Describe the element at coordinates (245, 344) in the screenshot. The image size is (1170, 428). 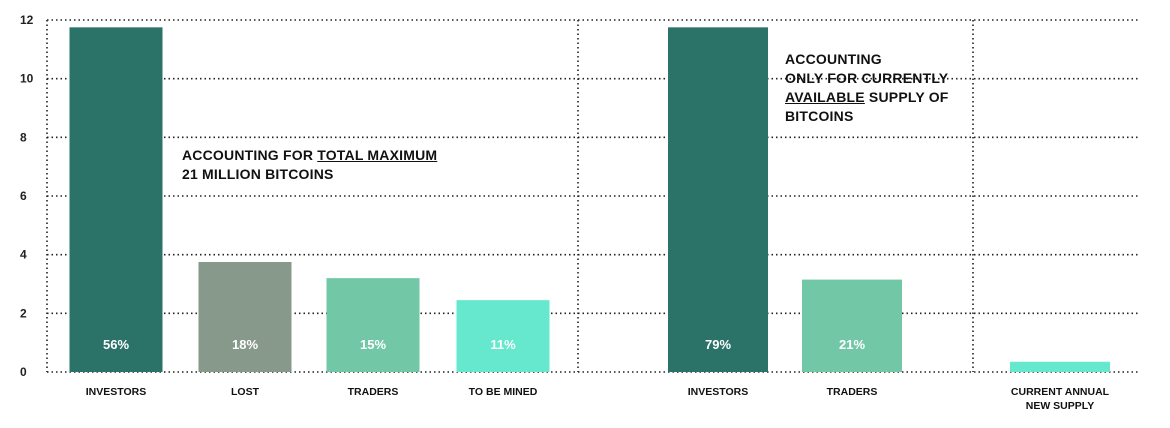
I see `bar-value-label: 18%` at that location.